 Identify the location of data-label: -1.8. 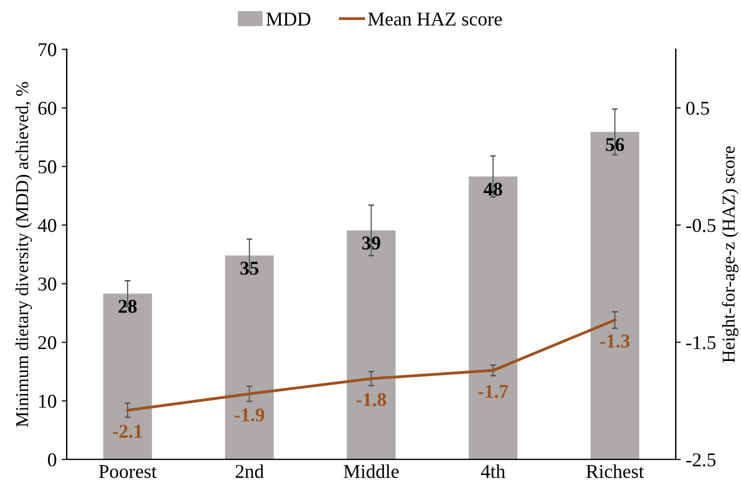
(371, 399).